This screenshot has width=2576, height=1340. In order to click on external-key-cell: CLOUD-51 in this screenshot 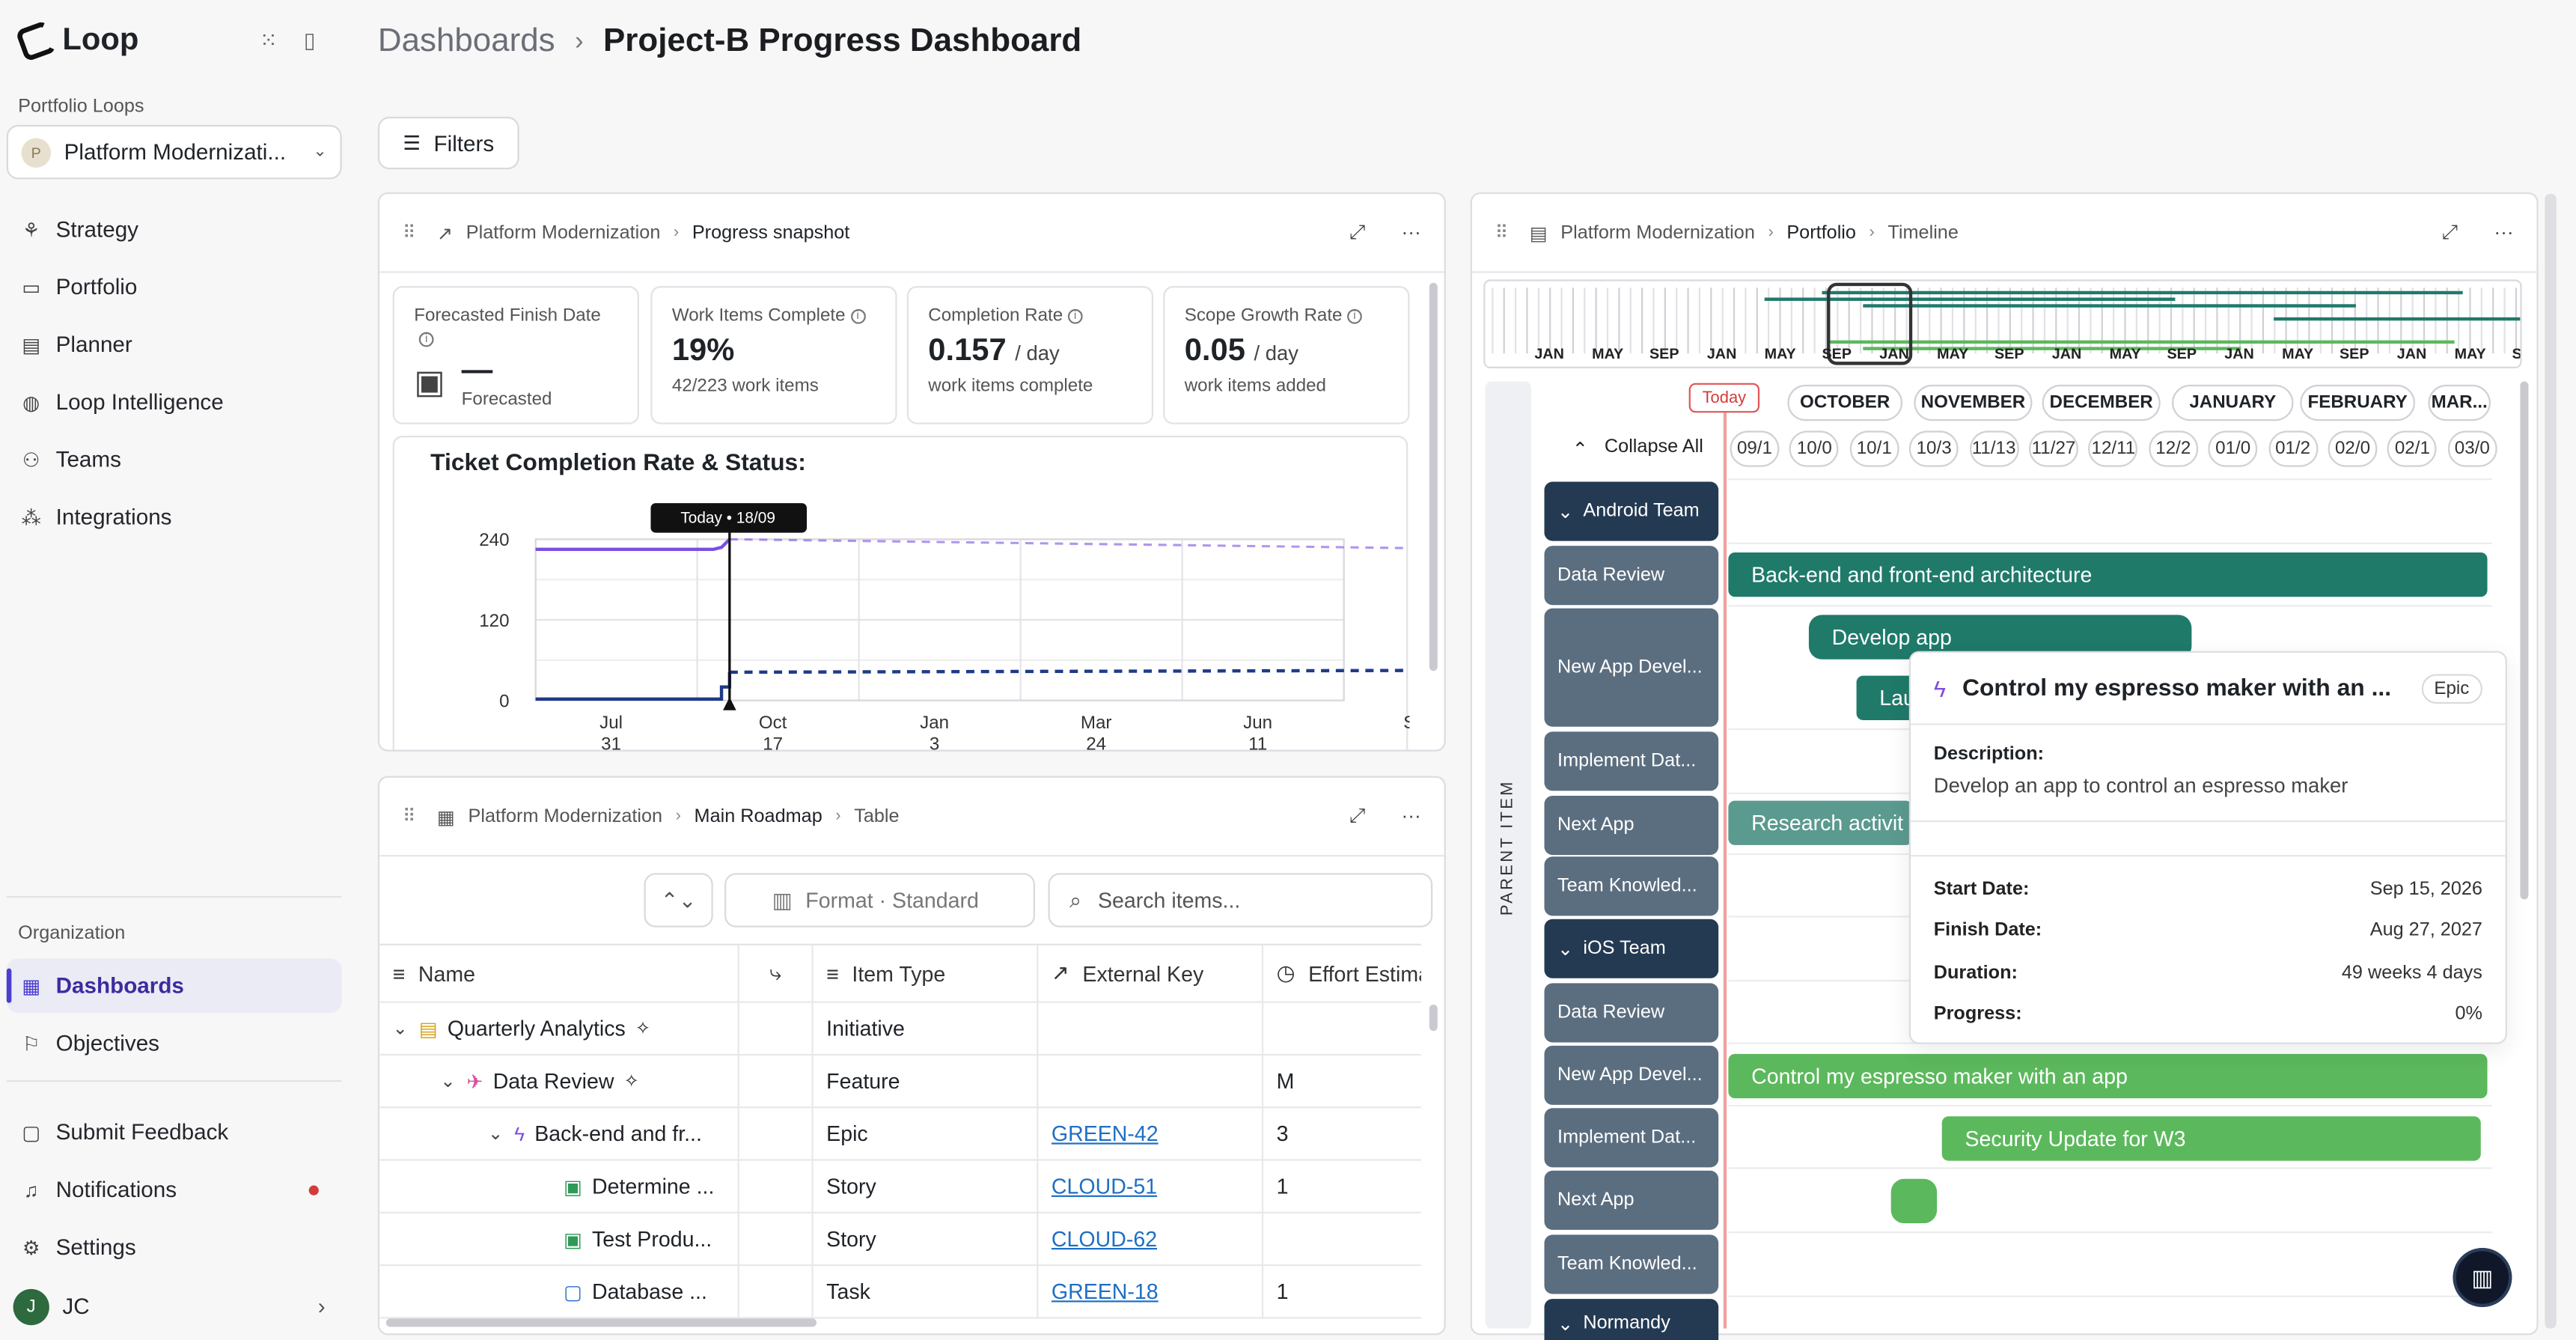, I will do `click(1151, 1186)`.